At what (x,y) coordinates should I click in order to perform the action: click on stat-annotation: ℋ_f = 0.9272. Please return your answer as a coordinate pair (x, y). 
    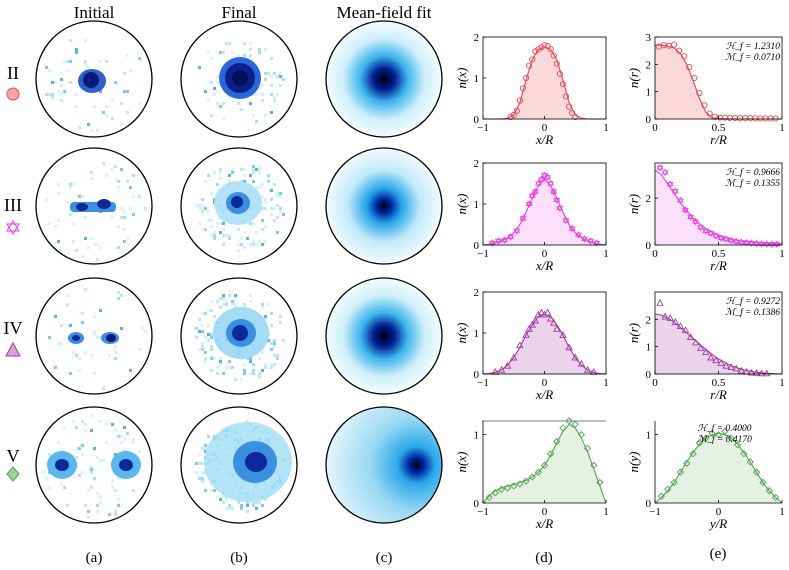
    Looking at the image, I should click on (753, 301).